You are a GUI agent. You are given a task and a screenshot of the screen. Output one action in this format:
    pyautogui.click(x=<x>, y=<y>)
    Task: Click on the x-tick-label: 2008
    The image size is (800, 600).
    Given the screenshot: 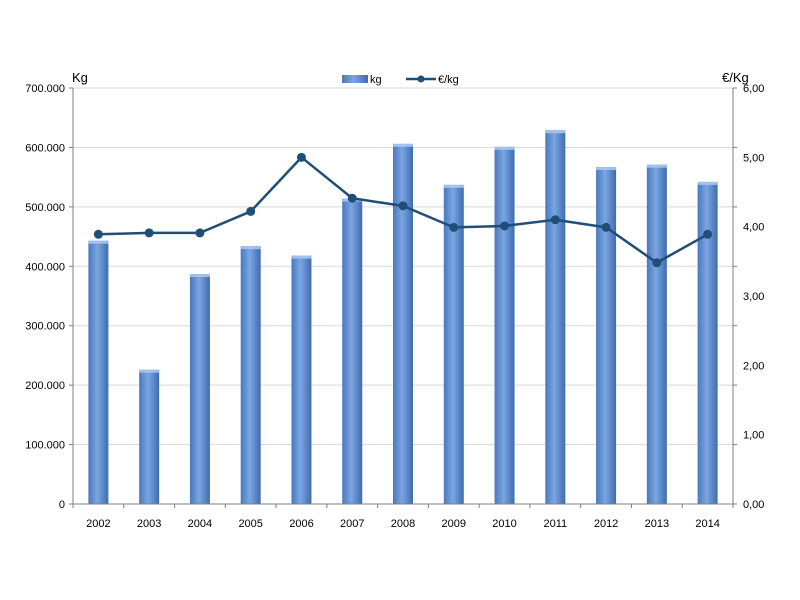 What is the action you would take?
    pyautogui.click(x=403, y=524)
    